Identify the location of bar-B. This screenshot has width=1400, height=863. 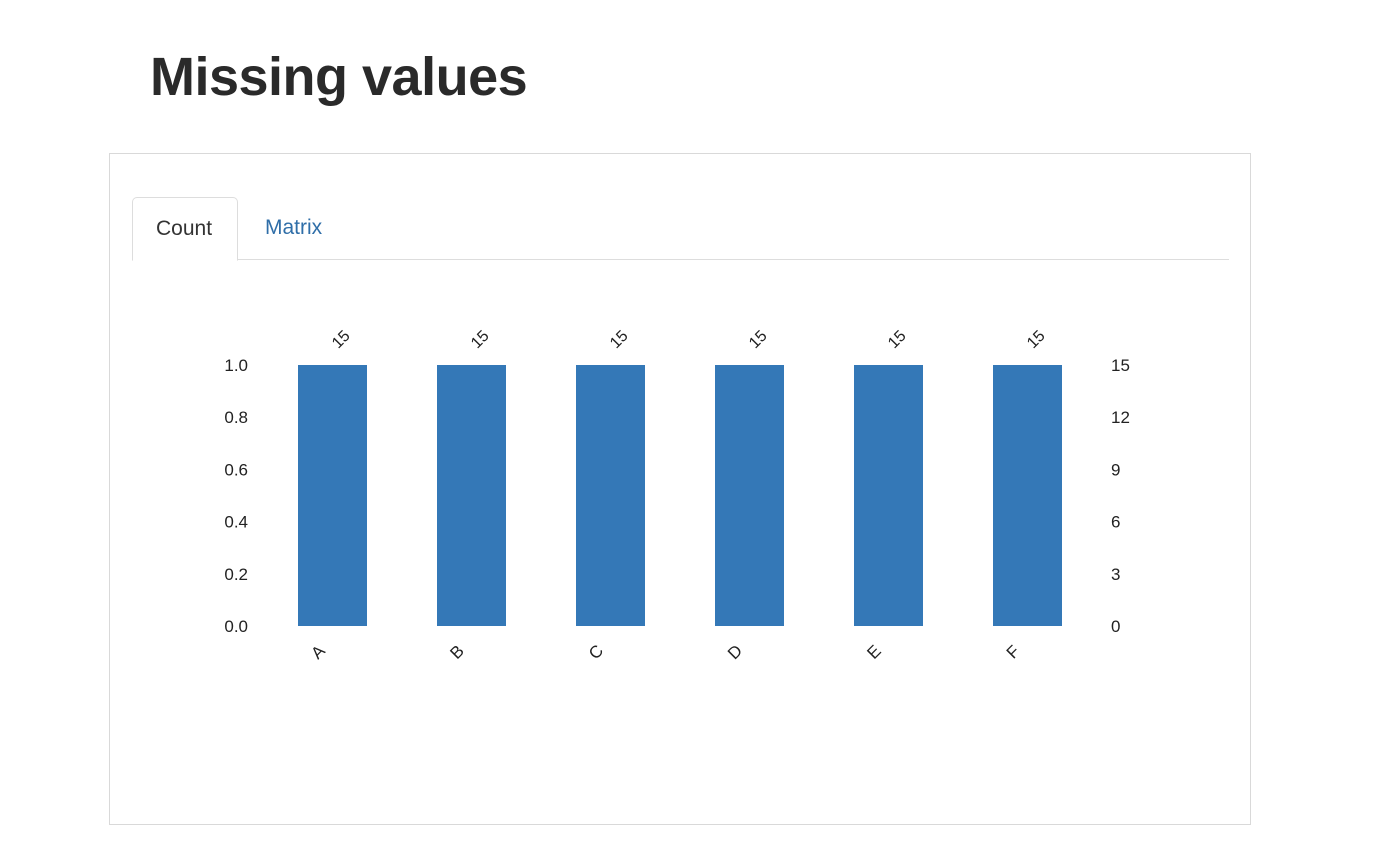
(471, 495).